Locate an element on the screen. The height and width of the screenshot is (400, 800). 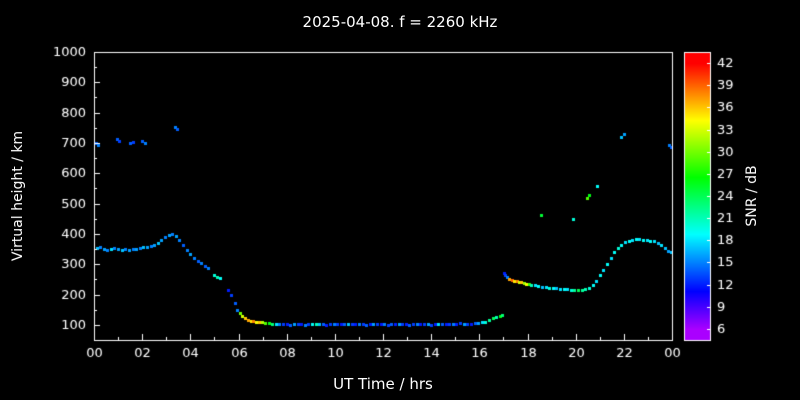
x-axis-label: UT Time / hrs is located at coordinates (383, 384).